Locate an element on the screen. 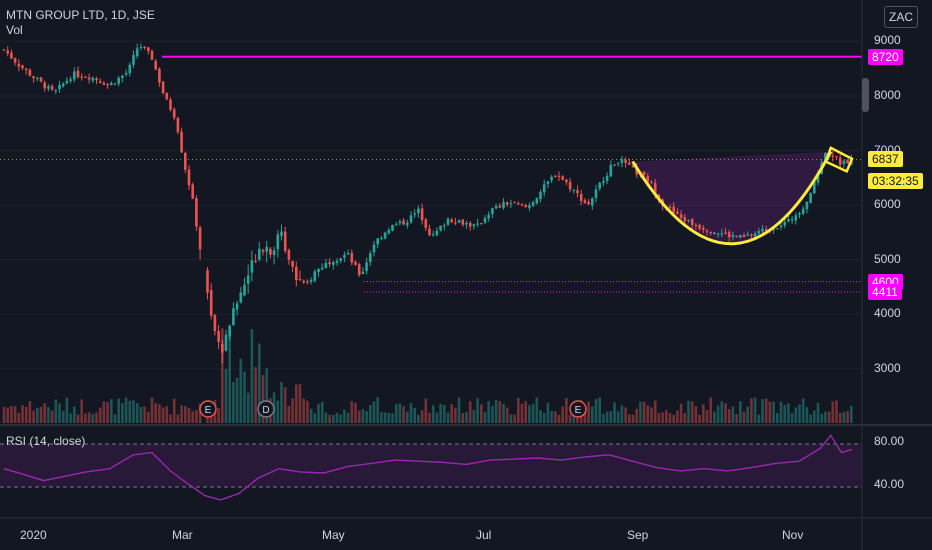  event-marker-label: E is located at coordinates (578, 410).